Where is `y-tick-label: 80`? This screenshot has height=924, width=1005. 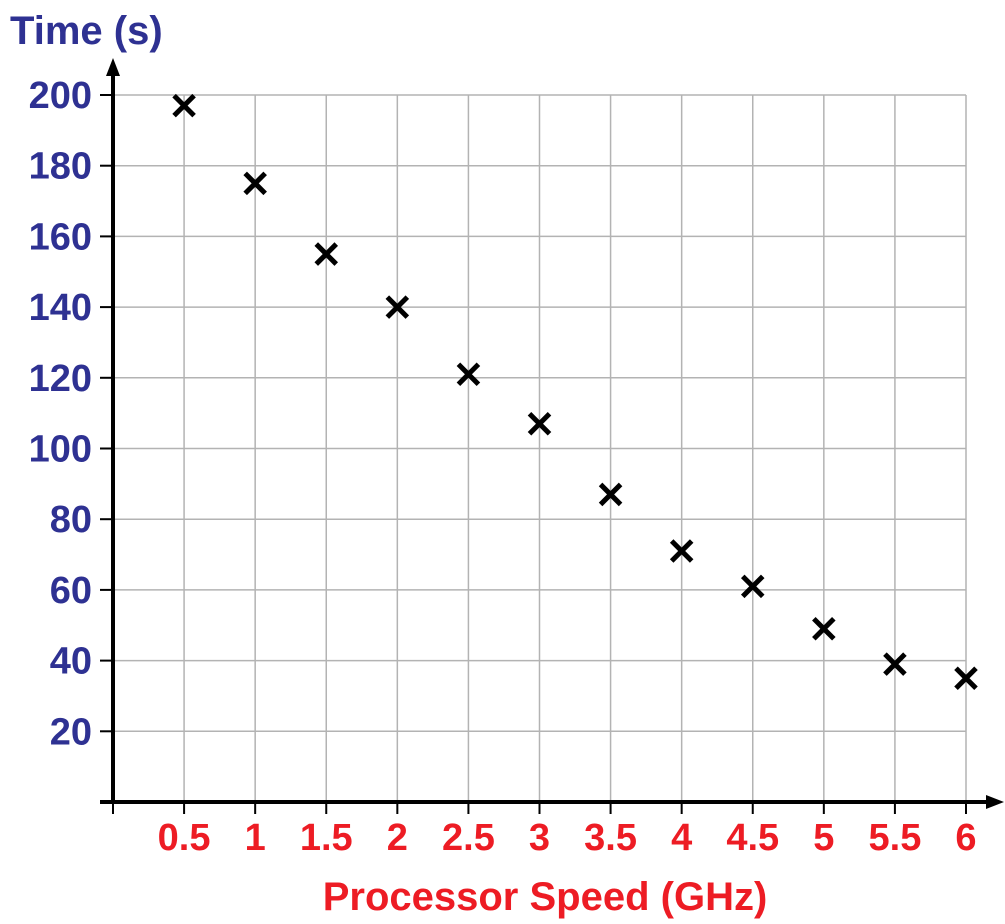
y-tick-label: 80 is located at coordinates (71, 520).